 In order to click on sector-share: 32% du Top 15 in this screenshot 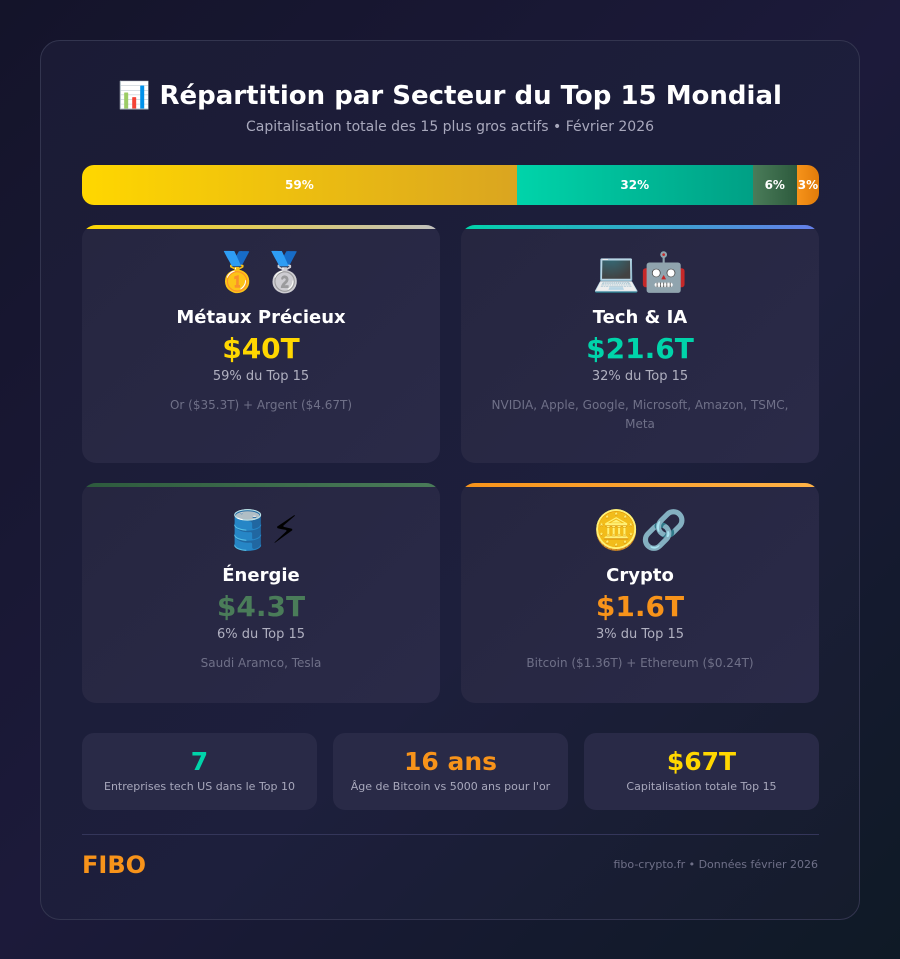, I will do `click(640, 376)`.